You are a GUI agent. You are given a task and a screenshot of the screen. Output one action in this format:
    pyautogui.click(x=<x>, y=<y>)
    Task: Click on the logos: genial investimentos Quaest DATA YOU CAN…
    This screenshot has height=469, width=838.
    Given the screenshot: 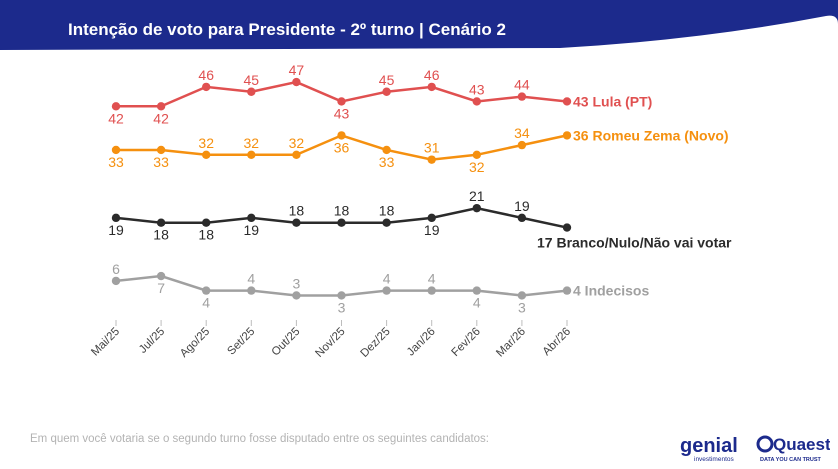 What is the action you would take?
    pyautogui.click(x=755, y=449)
    